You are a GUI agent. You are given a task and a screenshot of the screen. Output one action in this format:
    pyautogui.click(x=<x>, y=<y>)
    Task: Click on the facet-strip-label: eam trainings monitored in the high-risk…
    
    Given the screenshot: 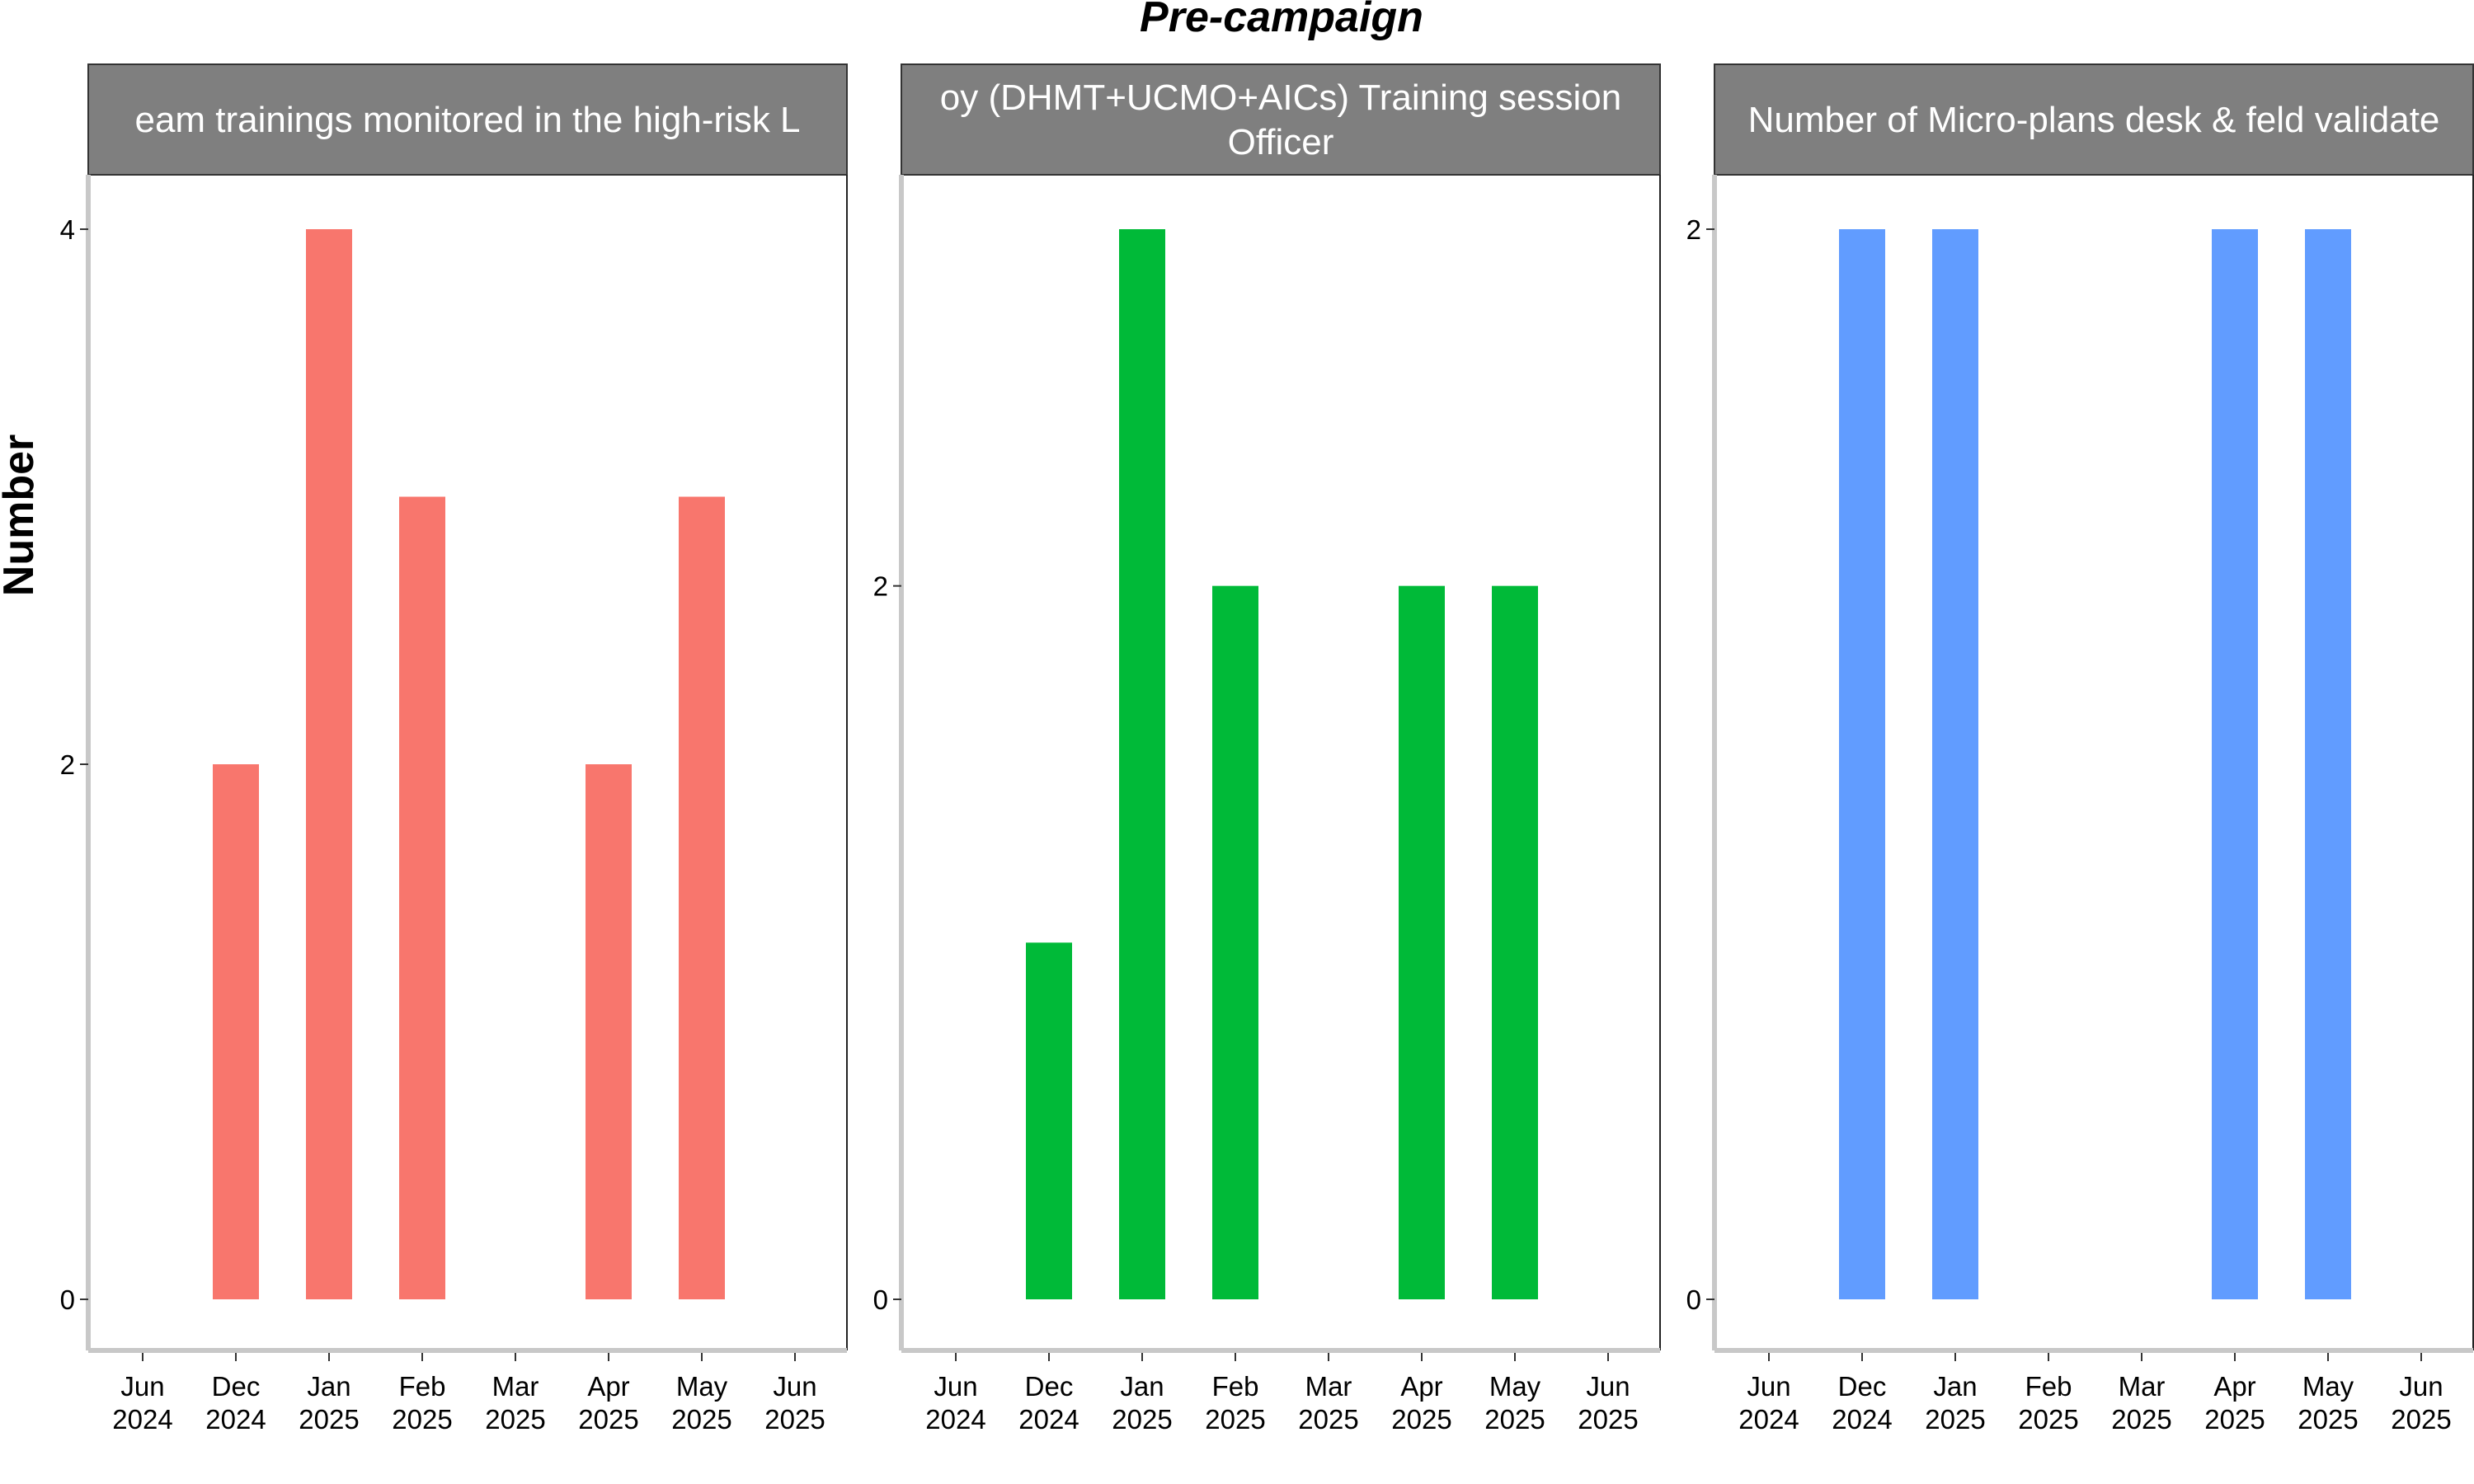 What is the action you would take?
    pyautogui.click(x=467, y=120)
    